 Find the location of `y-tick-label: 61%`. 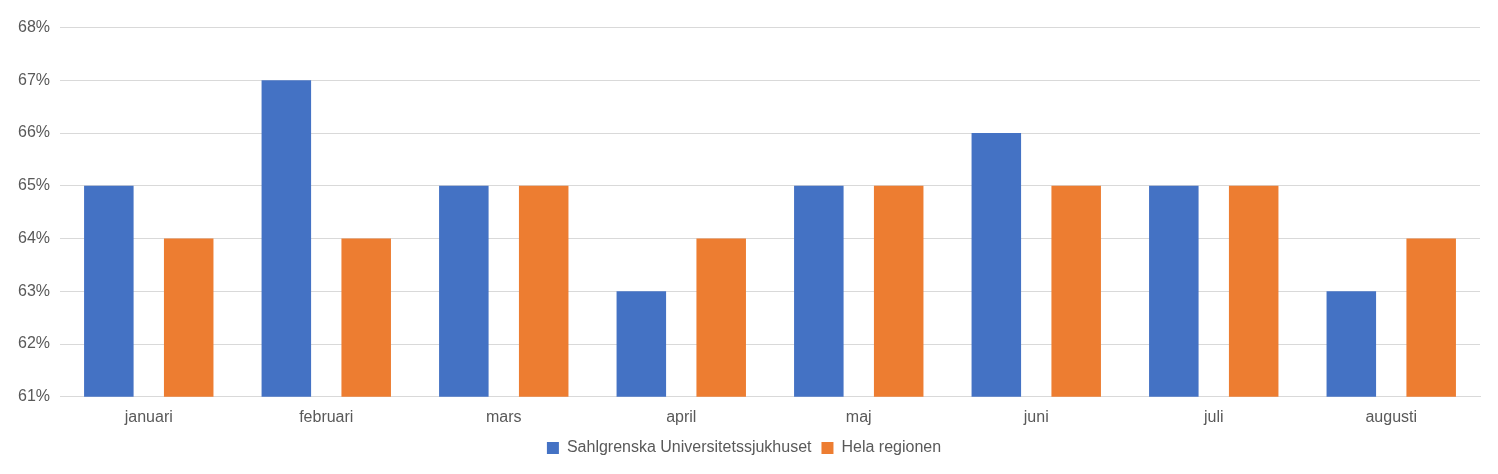

y-tick-label: 61% is located at coordinates (34, 396).